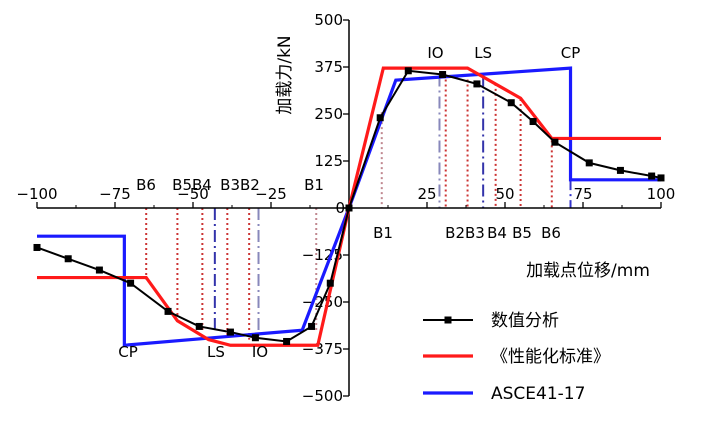 The image size is (704, 429). I want to click on y-tick-label: 125, so click(328, 161).